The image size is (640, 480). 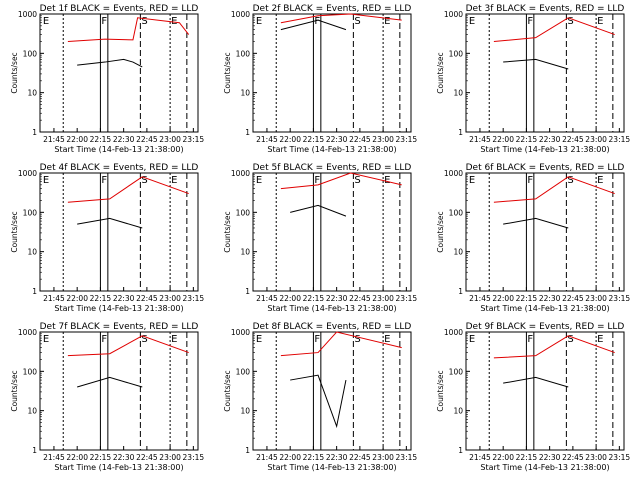 I want to click on plot-title: Det 6f BLACK = Events, RED = LLD, so click(x=545, y=168).